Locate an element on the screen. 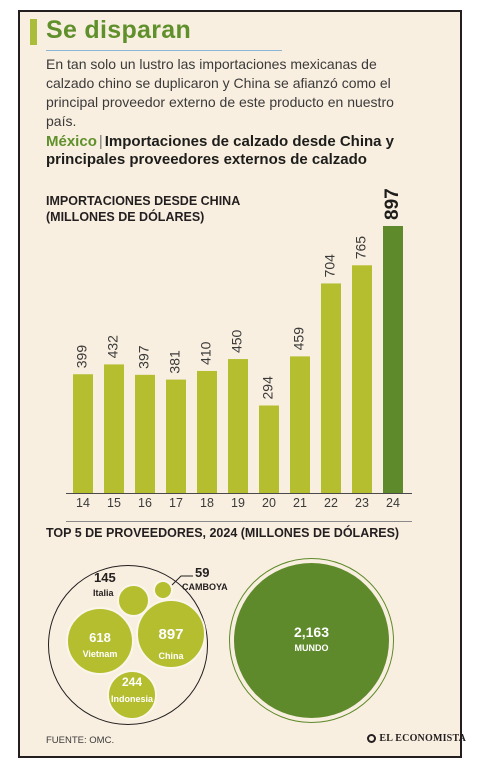  bubble-indonesia: 244 Indonesia is located at coordinates (132, 695).